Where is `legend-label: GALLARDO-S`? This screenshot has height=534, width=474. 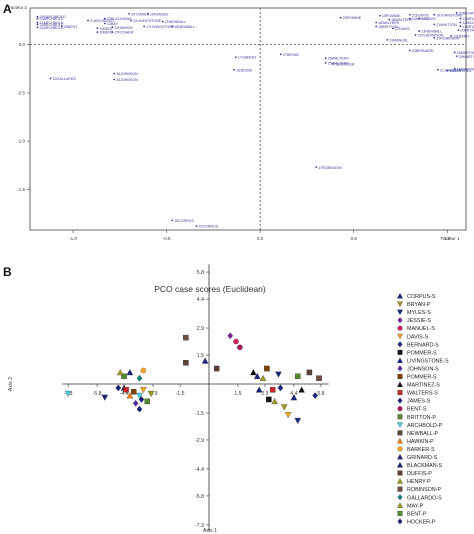 legend-label: GALLARDO-S is located at coordinates (424, 498).